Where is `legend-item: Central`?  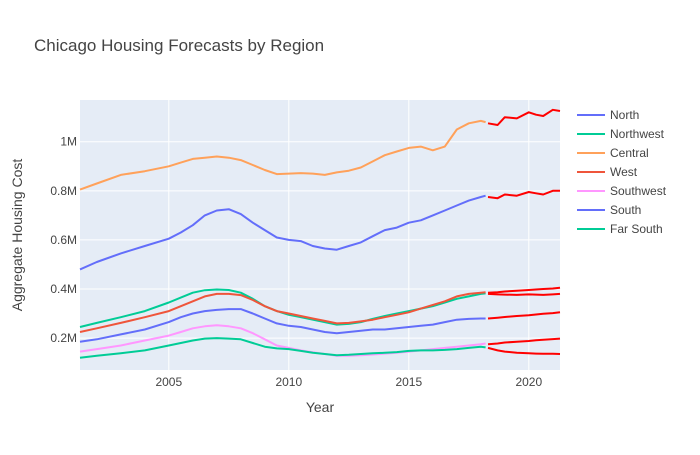 legend-item: Central is located at coordinates (613, 153).